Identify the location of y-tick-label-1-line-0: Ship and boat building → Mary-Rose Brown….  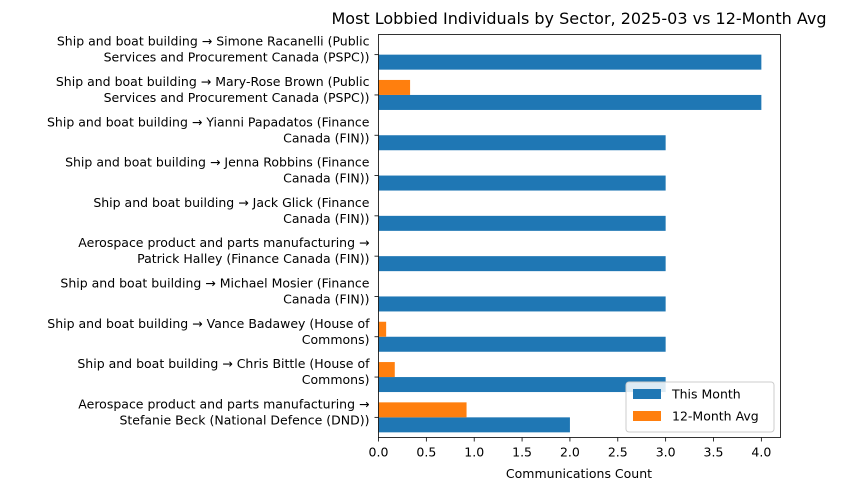
(213, 81).